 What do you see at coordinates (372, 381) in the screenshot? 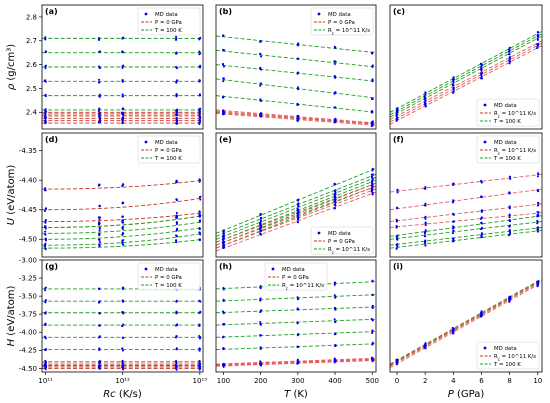
I see `x-tick-label: 500` at bounding box center [372, 381].